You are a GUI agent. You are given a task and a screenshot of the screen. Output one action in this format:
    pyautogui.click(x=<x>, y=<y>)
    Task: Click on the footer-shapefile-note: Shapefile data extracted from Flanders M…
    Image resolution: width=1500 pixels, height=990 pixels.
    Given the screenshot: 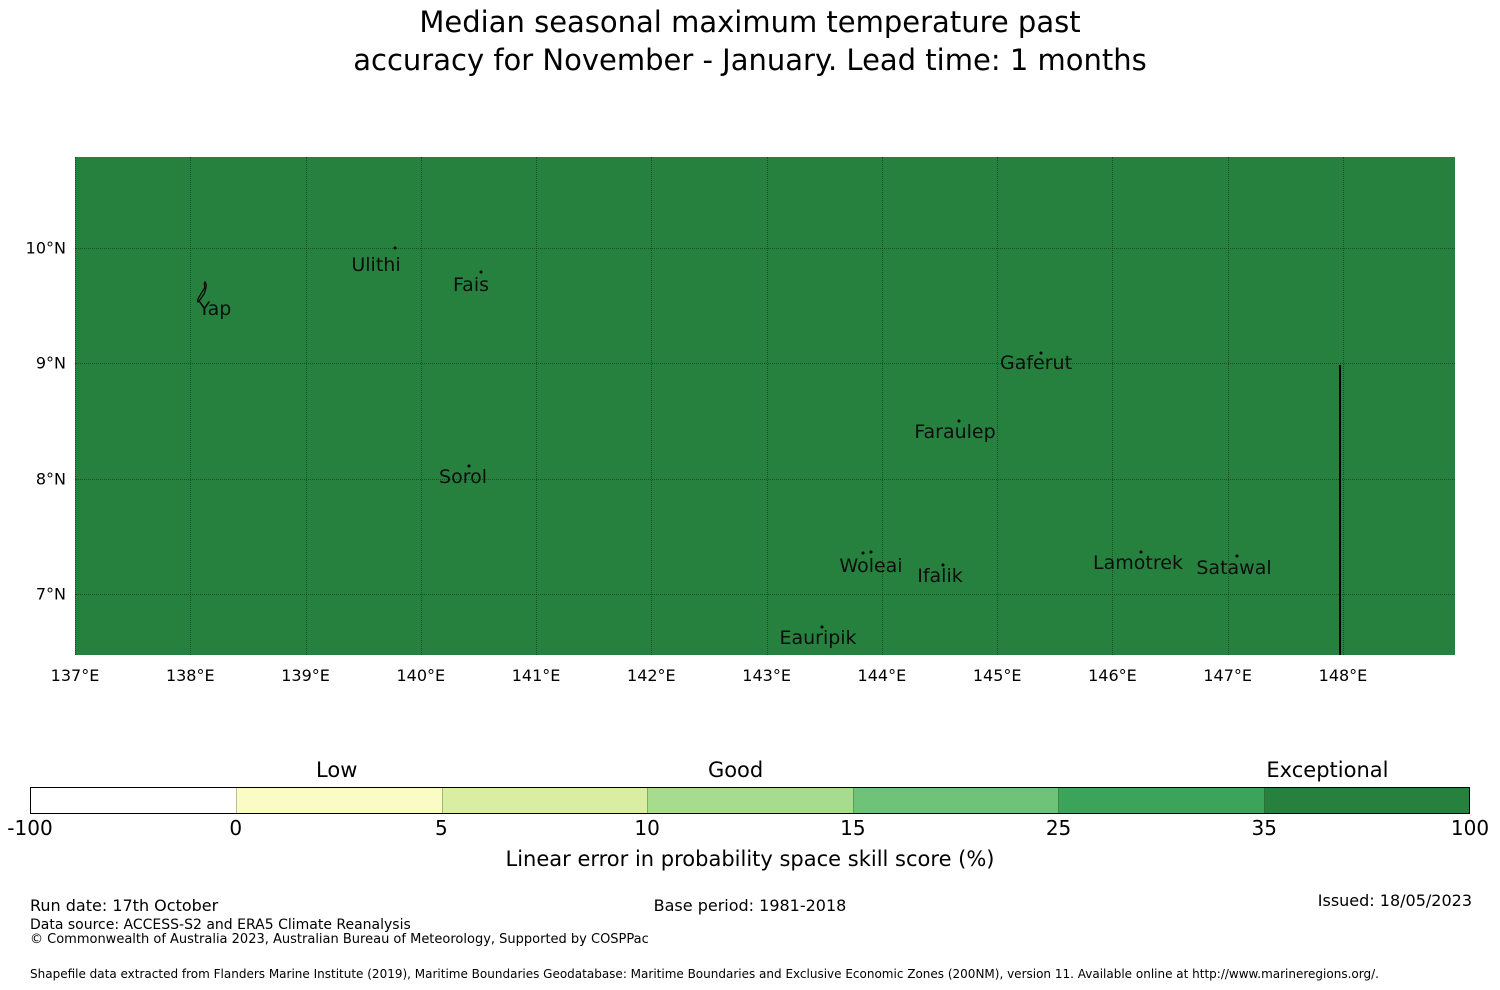 What is the action you would take?
    pyautogui.click(x=704, y=974)
    